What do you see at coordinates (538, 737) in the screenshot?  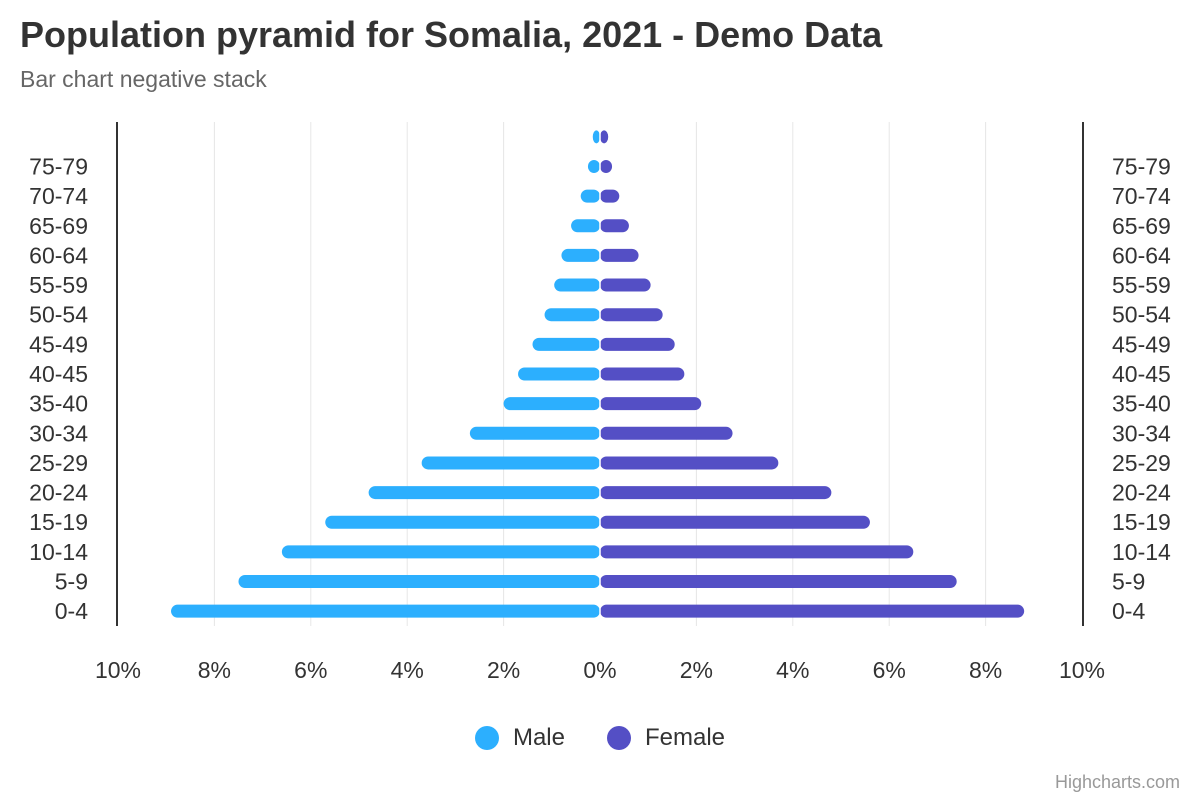 I see `legend-male-label: Male` at bounding box center [538, 737].